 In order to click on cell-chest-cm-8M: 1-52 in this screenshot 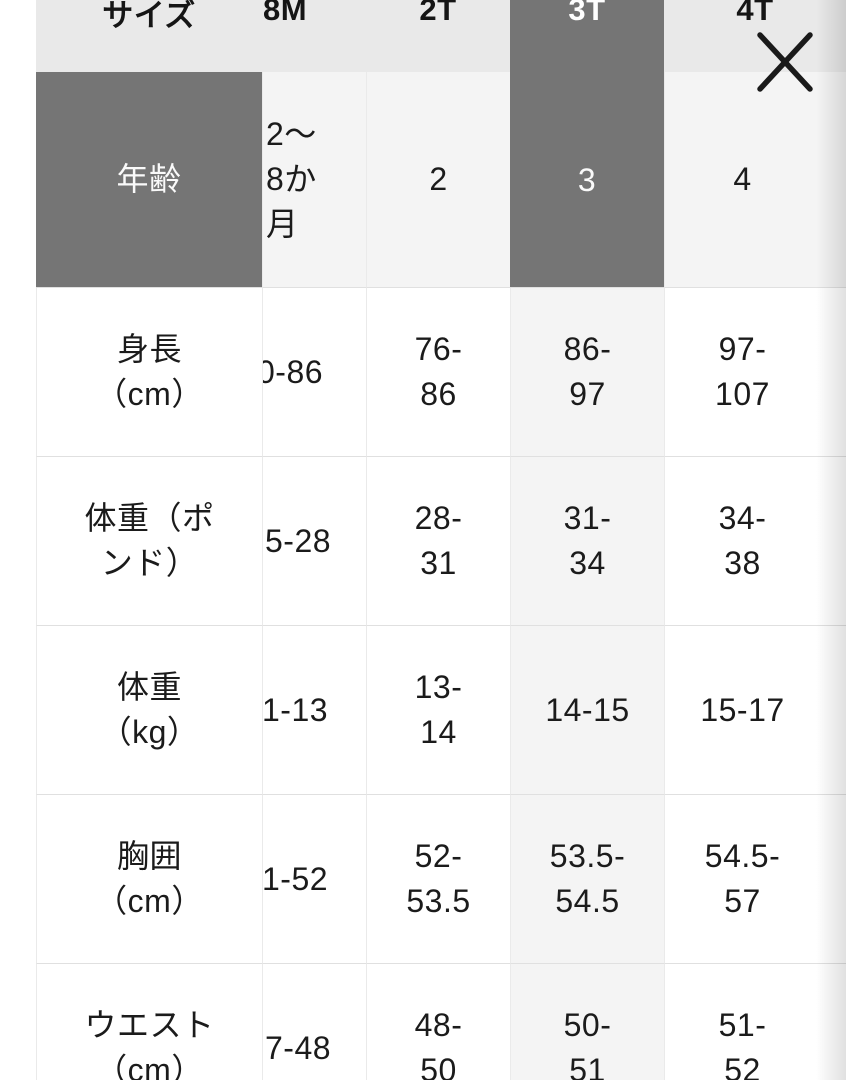, I will do `click(314, 879)`.